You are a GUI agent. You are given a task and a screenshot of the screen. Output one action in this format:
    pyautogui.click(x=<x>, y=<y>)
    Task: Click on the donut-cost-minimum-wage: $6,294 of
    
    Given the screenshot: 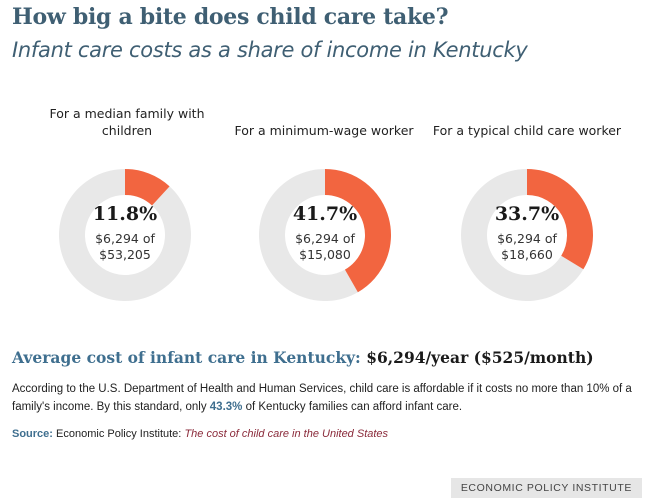 What is the action you would take?
    pyautogui.click(x=325, y=238)
    